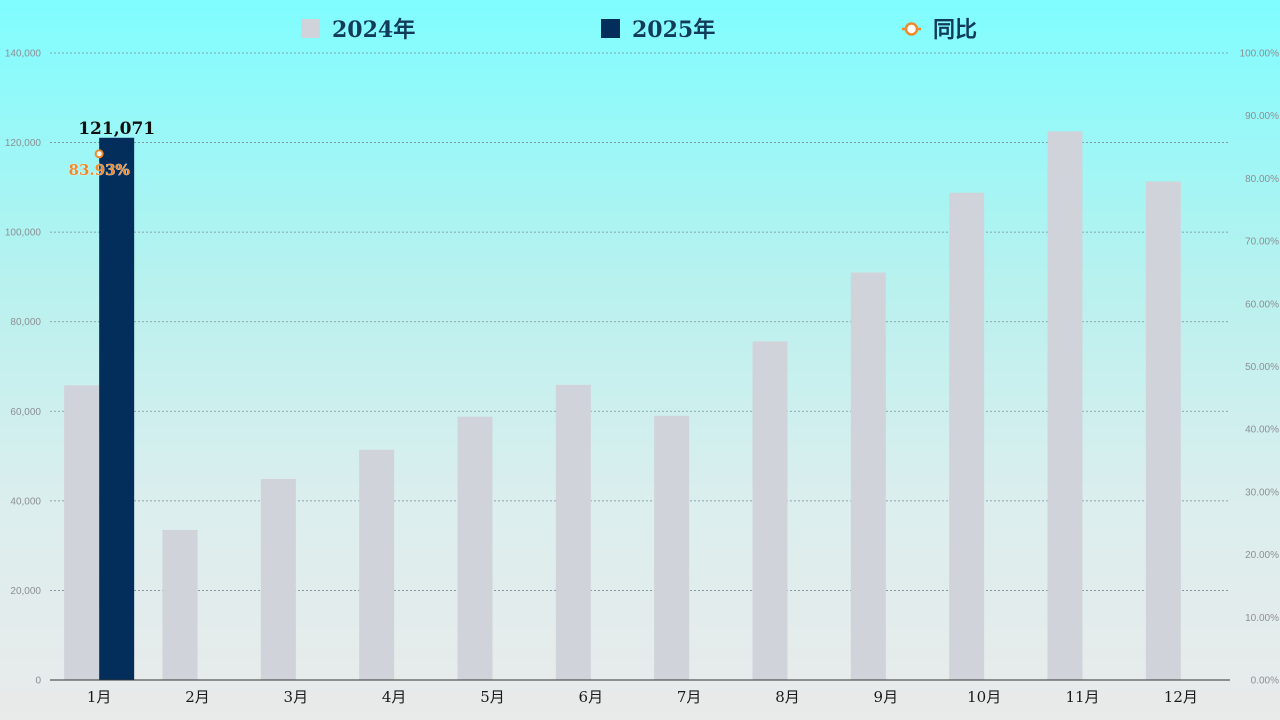 The width and height of the screenshot is (1280, 720). What do you see at coordinates (38, 681) in the screenshot?
I see `y-tick-label: 0` at bounding box center [38, 681].